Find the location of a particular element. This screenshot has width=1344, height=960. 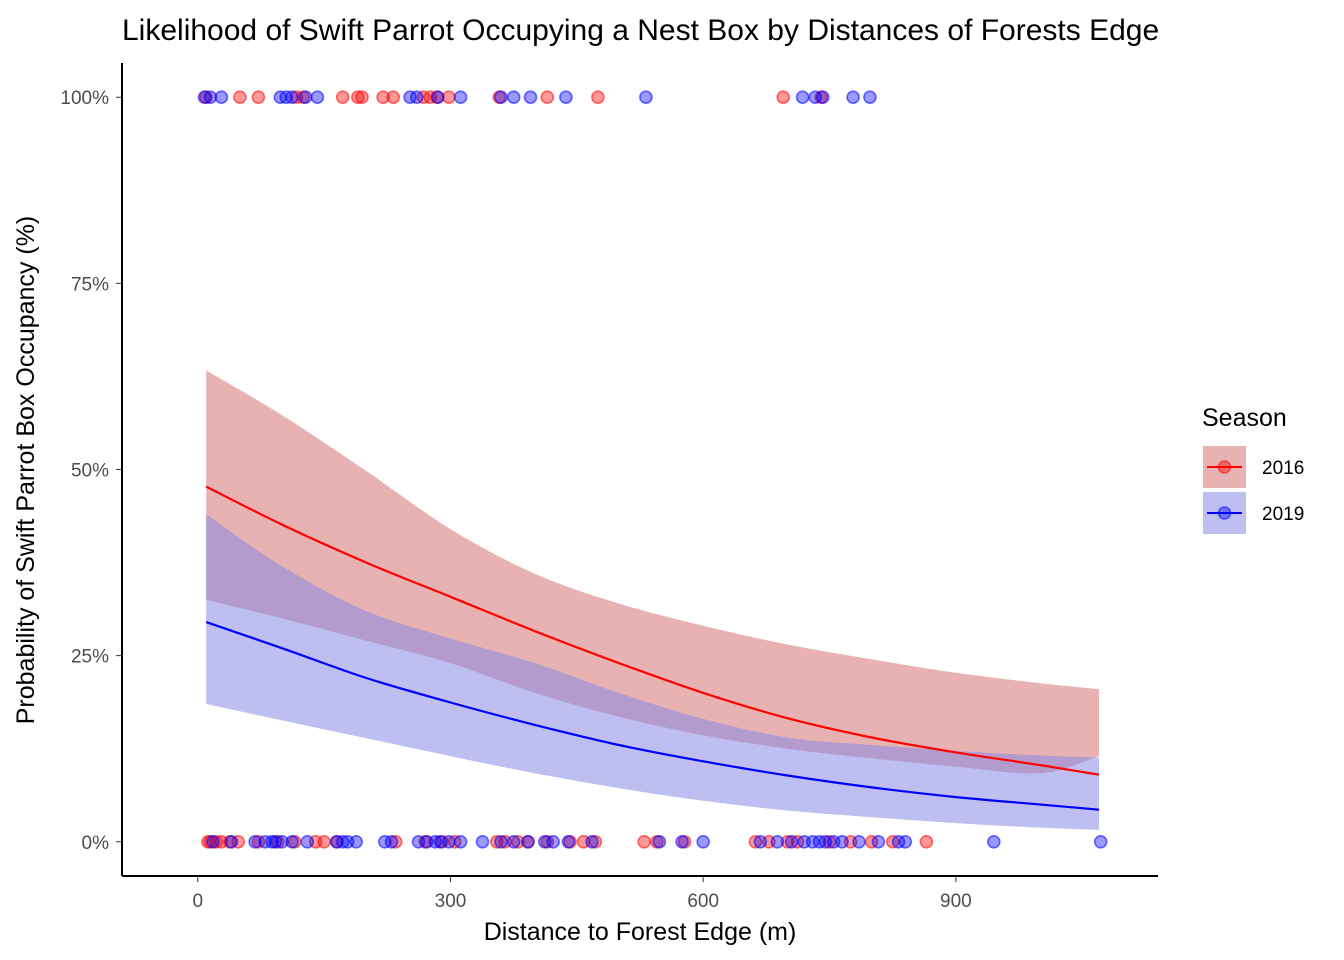

legend: Season 2016 2019 is located at coordinates (1253, 469).